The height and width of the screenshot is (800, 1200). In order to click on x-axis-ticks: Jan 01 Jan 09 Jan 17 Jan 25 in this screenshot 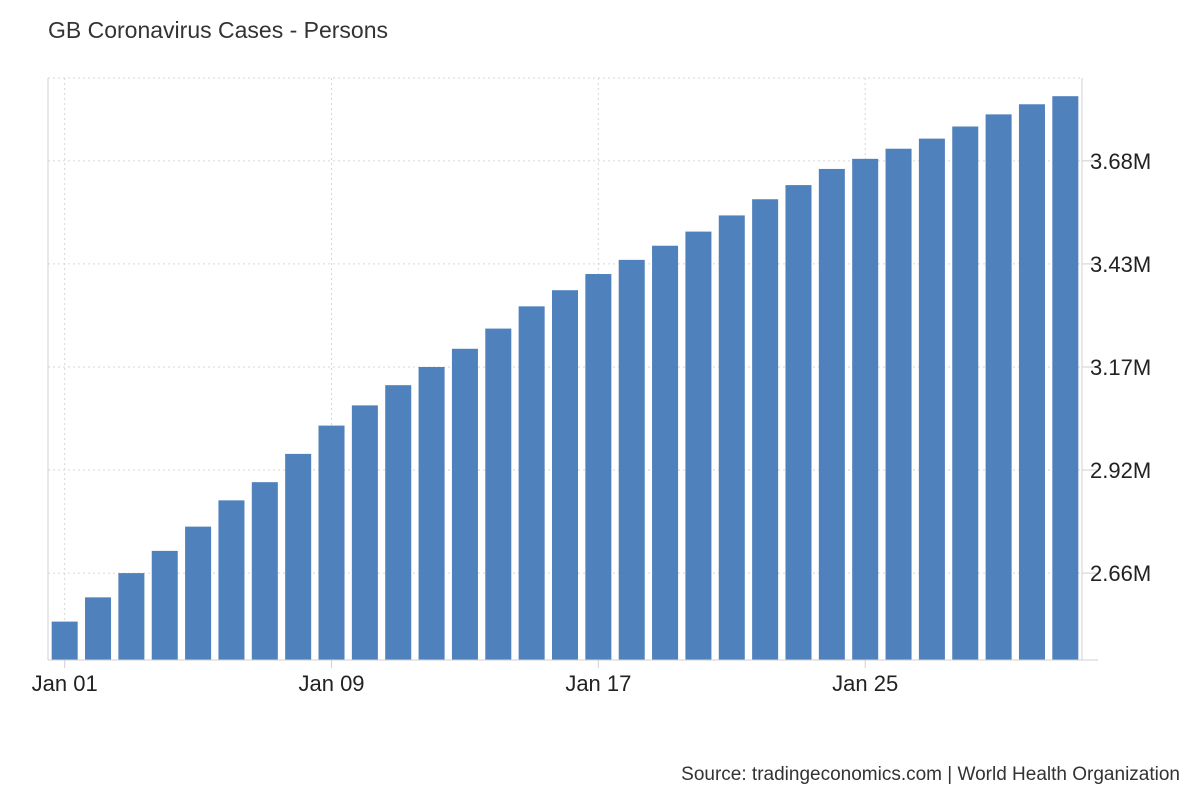, I will do `click(465, 683)`.